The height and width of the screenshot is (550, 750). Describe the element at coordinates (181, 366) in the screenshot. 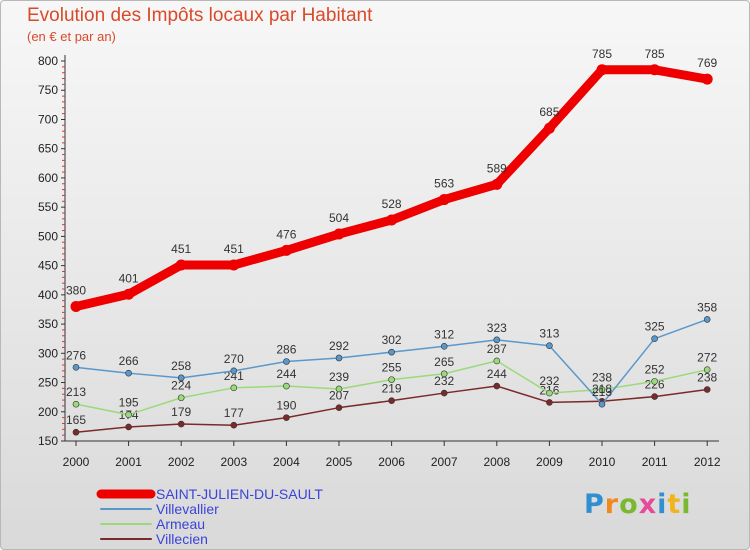

I see `data-label: 258` at that location.